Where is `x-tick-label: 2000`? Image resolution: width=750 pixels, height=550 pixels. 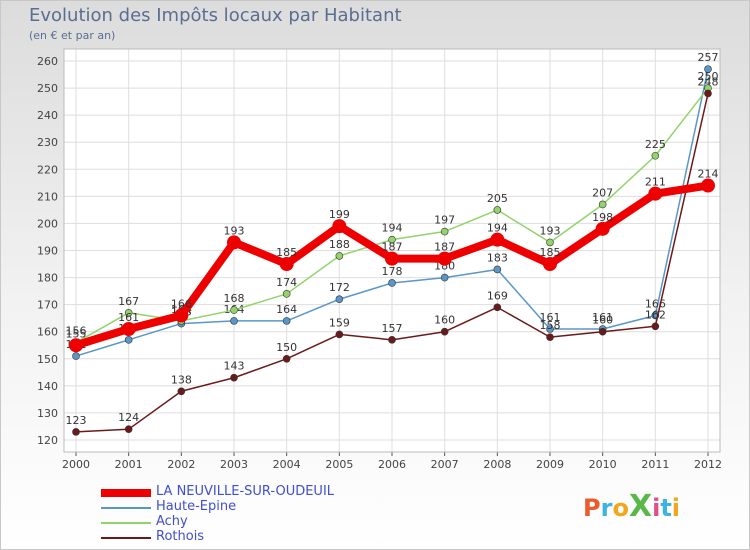
x-tick-label: 2000 is located at coordinates (76, 464).